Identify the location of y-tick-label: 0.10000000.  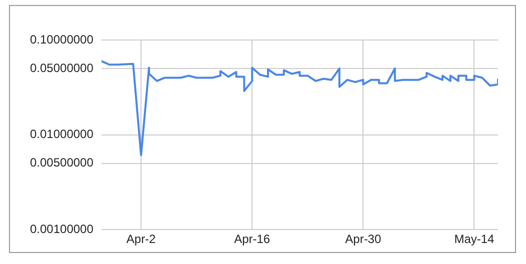
(62, 39).